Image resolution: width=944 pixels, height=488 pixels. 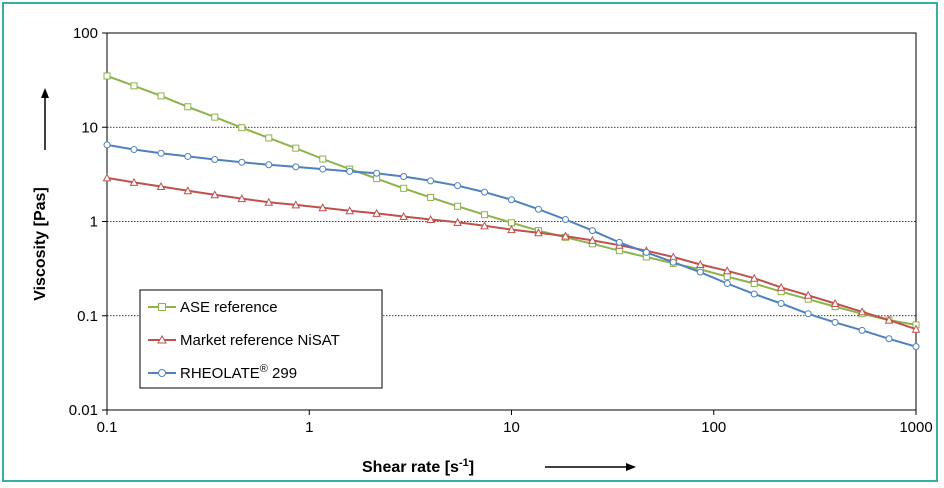 What do you see at coordinates (45, 93) in the screenshot?
I see `y-axis-arrowhead` at bounding box center [45, 93].